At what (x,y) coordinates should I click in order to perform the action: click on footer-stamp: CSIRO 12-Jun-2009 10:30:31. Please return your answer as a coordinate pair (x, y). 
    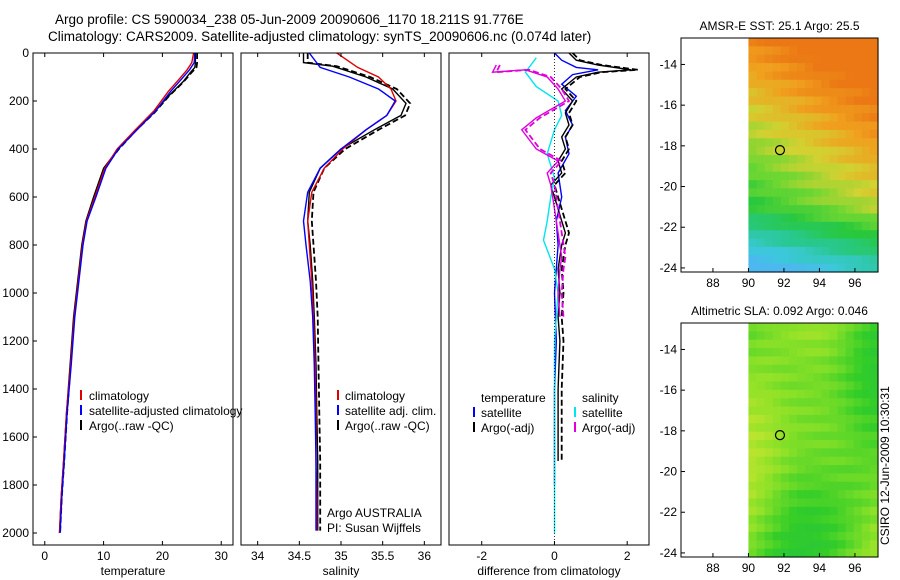
    Looking at the image, I should click on (885, 465).